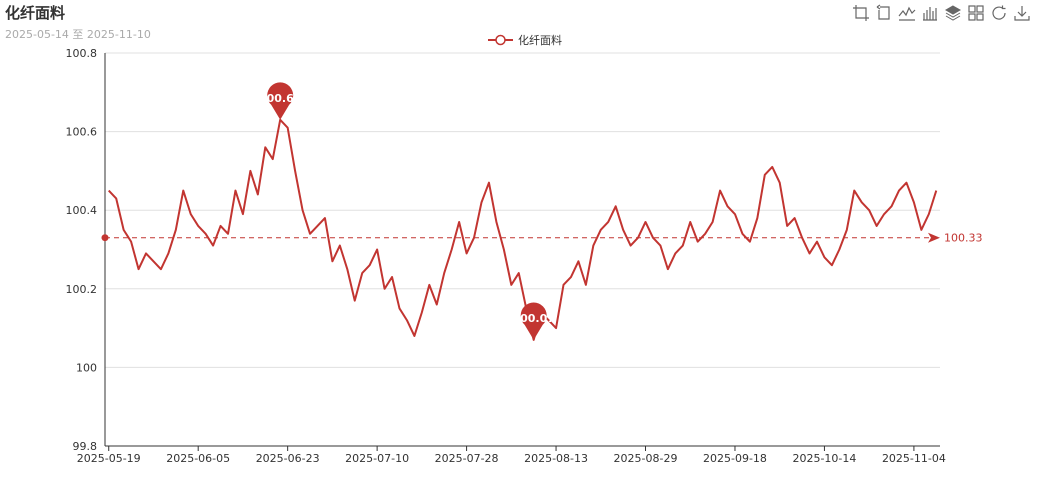 This screenshot has height=500, width=1044. Describe the element at coordinates (85, 446) in the screenshot. I see `y-tick-label: 99.8` at that location.